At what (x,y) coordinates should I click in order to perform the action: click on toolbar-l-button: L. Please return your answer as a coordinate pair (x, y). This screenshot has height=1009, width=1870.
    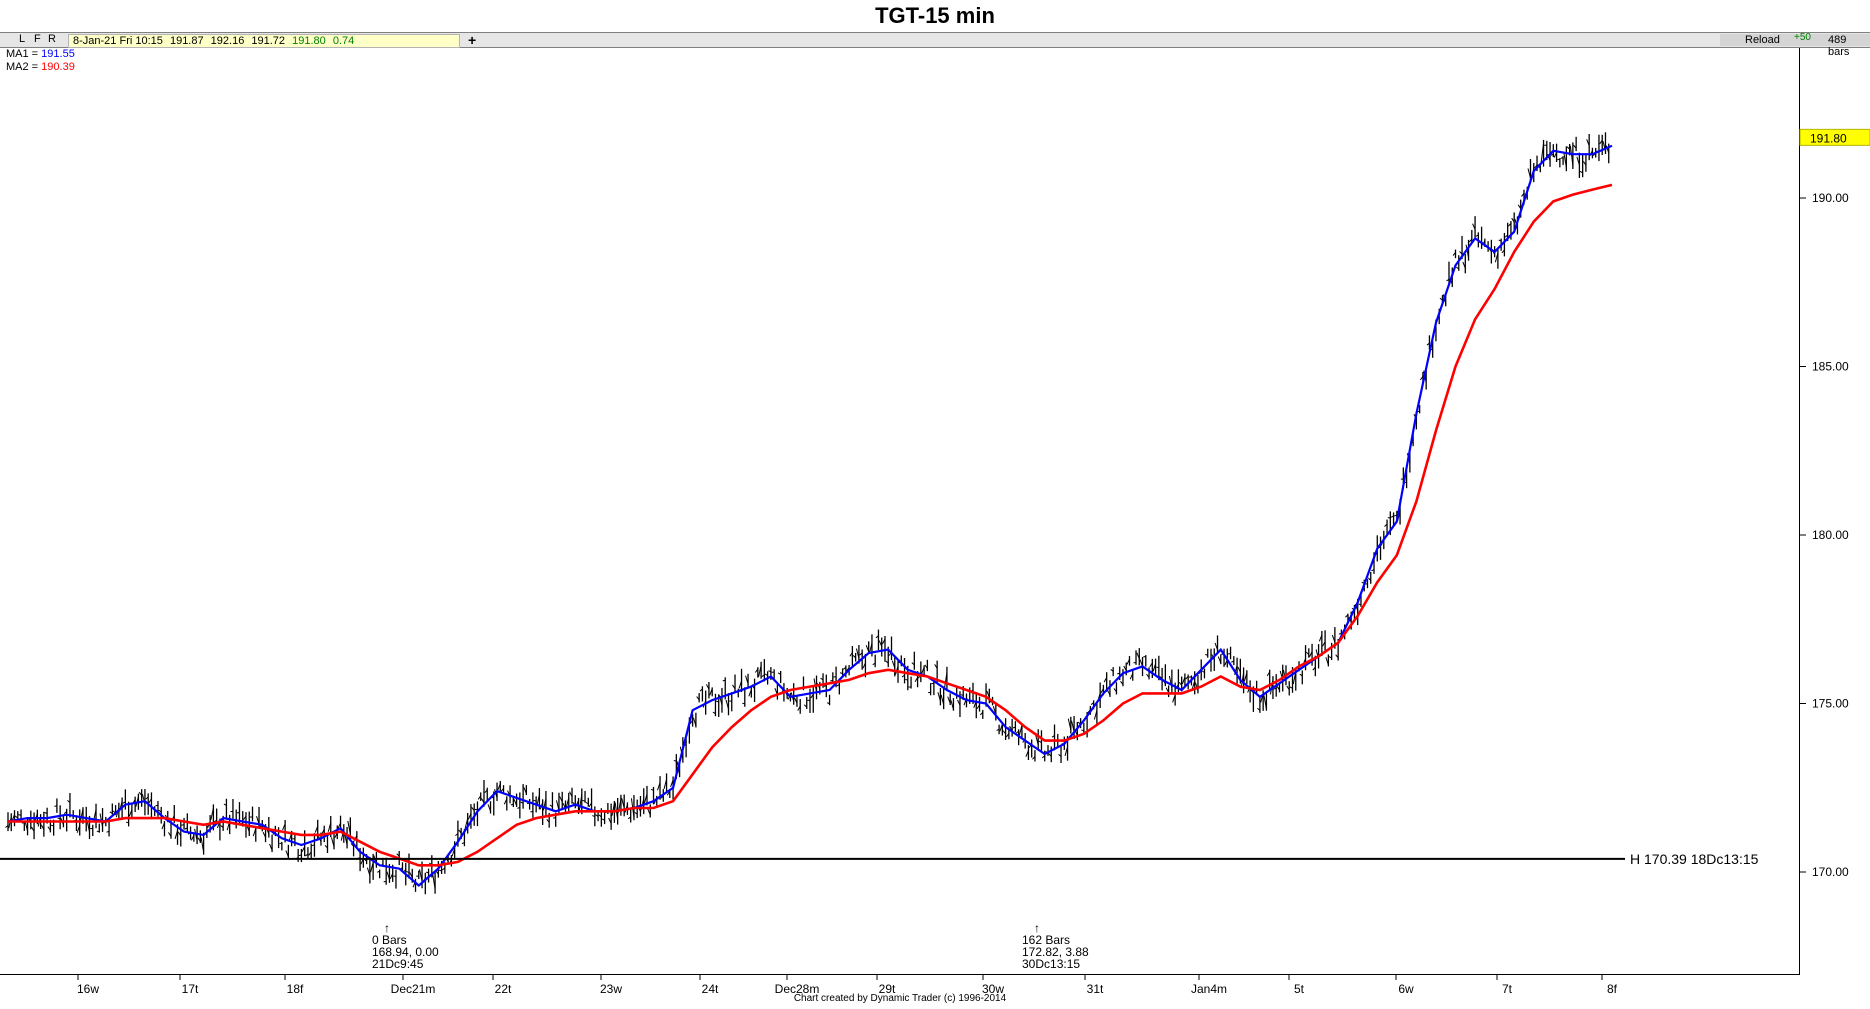
    Looking at the image, I should click on (22, 39).